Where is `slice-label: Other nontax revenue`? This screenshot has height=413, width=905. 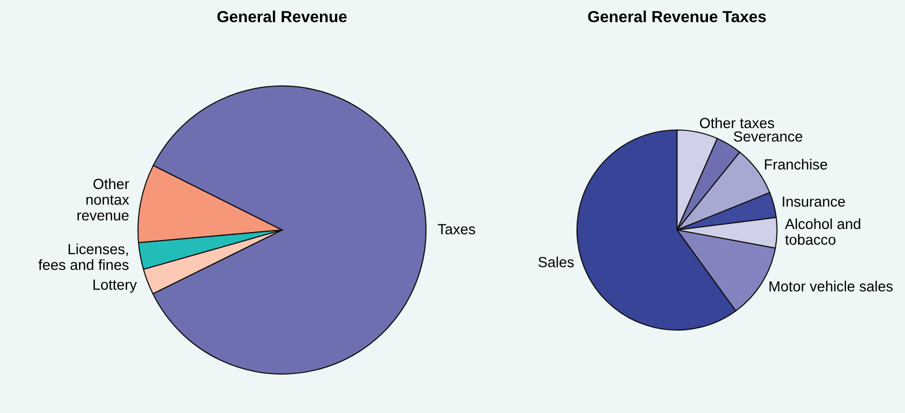
slice-label: Other nontax revenue is located at coordinates (103, 199).